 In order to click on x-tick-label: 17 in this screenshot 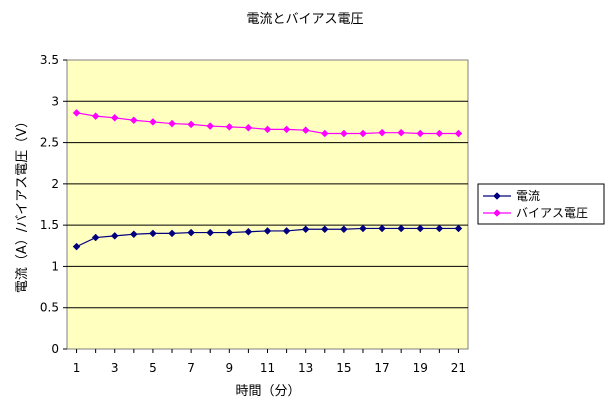, I will do `click(381, 368)`.